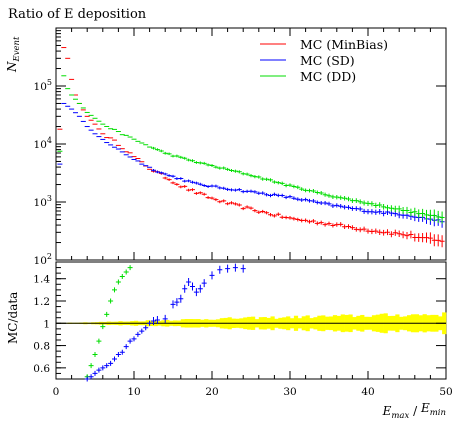  Describe the element at coordinates (13, 318) in the screenshot. I see `bottom-y-axis-label: MC/data` at that location.